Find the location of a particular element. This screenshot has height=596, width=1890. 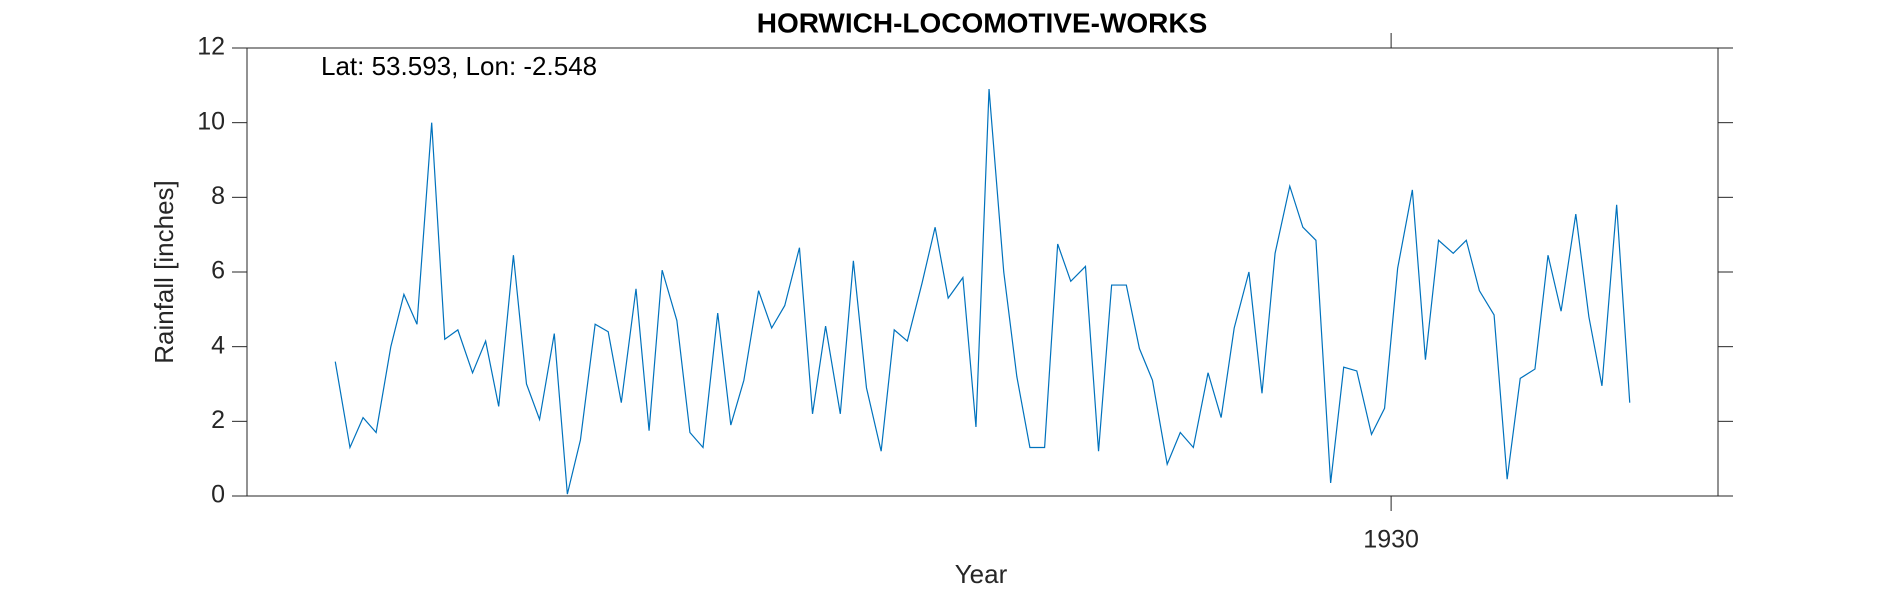

chart-title: HORWICH-LOCOMOTIVE-WORKS is located at coordinates (982, 22).